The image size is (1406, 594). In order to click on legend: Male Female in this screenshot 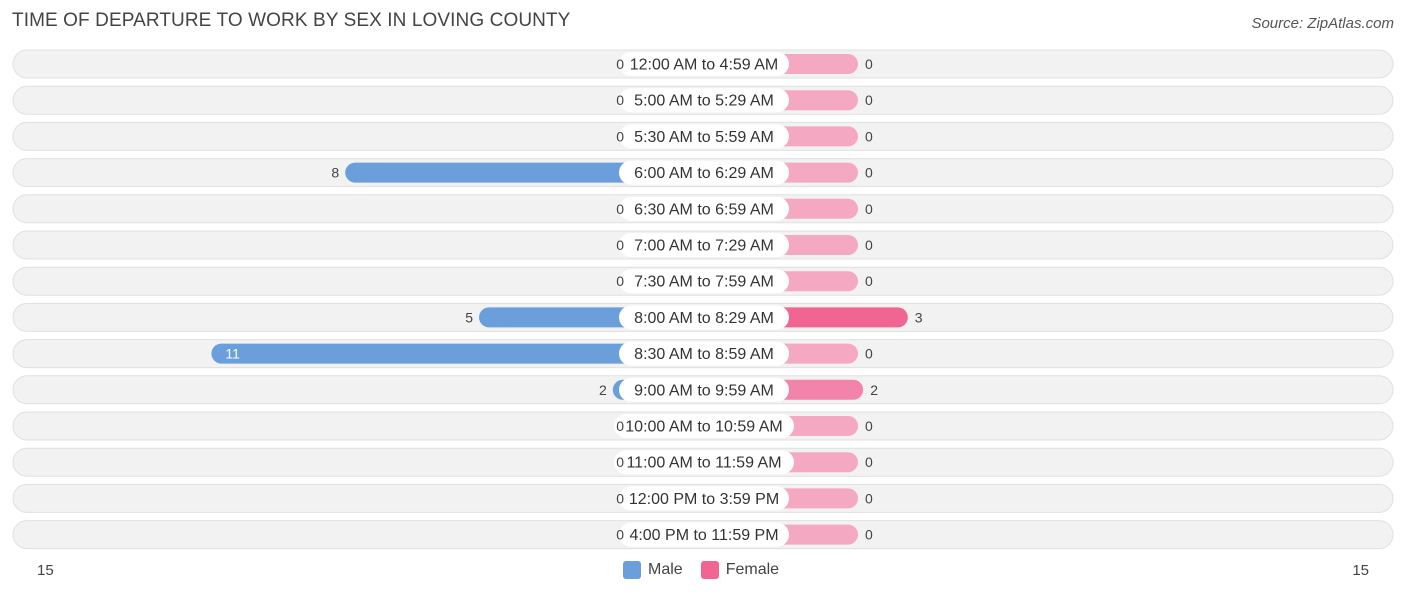, I will do `click(710, 570)`.